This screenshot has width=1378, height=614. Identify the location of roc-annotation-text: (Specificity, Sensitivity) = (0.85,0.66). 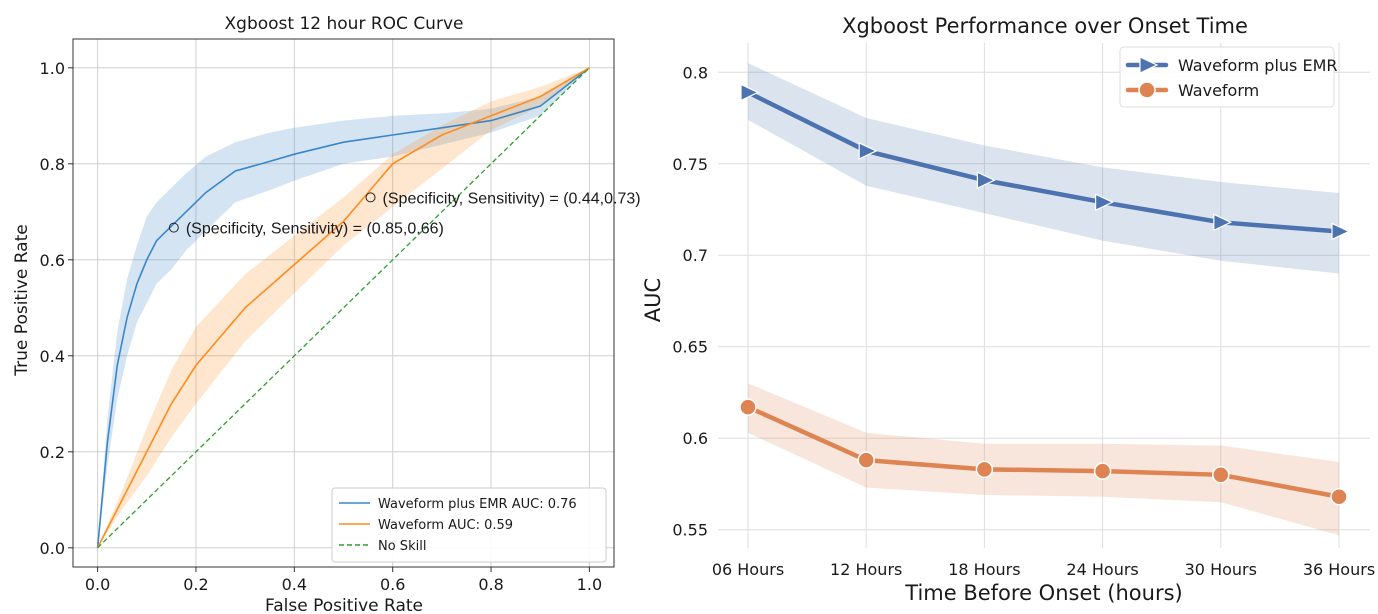
(315, 229).